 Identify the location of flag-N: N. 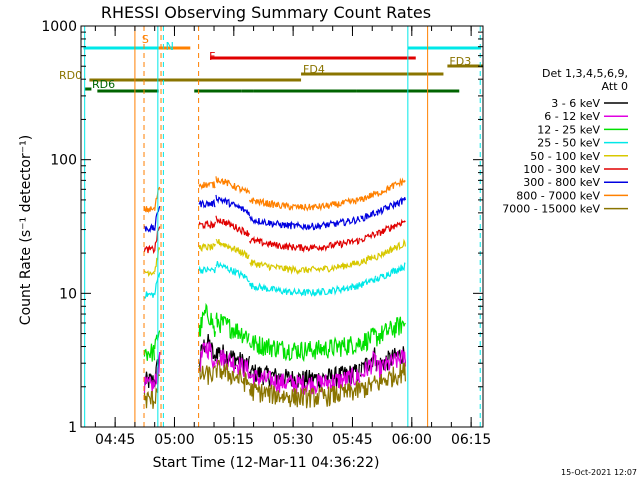
(170, 46).